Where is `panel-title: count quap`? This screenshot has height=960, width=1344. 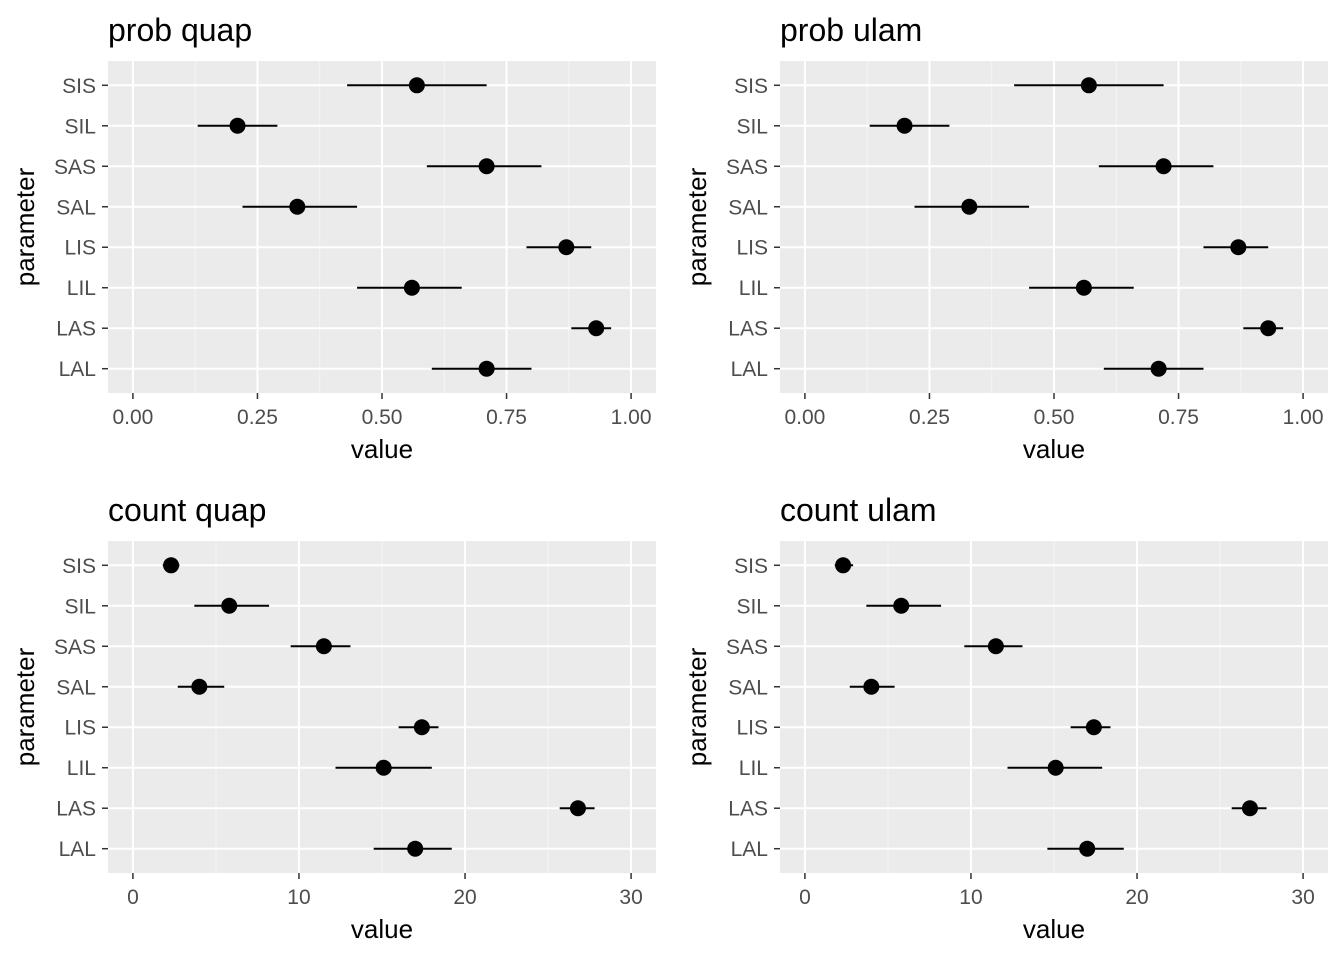
panel-title: count quap is located at coordinates (187, 510).